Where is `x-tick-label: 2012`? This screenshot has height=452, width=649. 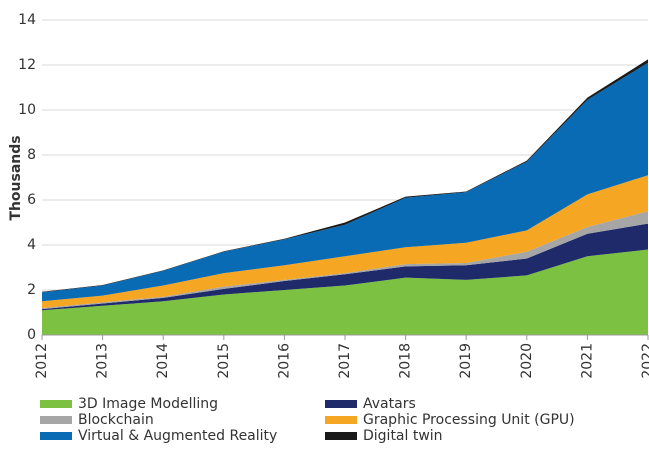
x-tick-label: 2012 is located at coordinates (42, 361).